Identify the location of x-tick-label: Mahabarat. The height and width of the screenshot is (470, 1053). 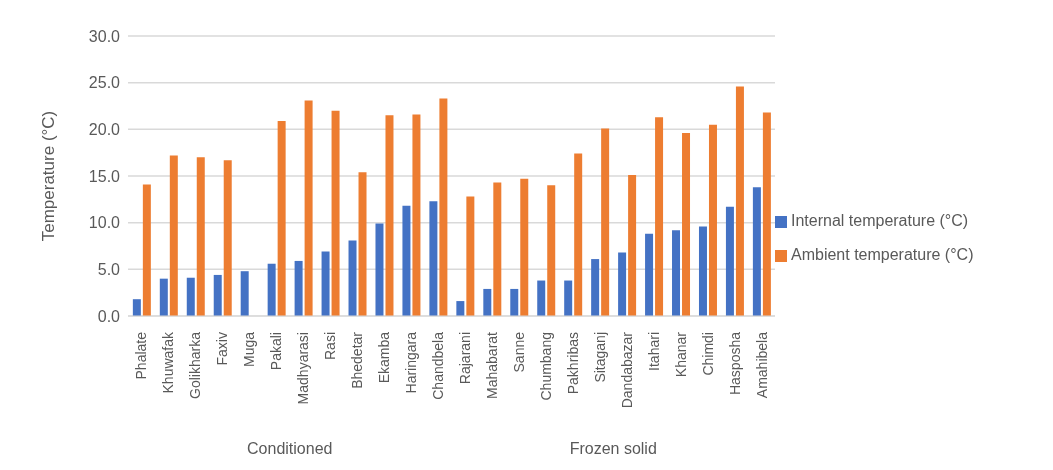
(491, 365).